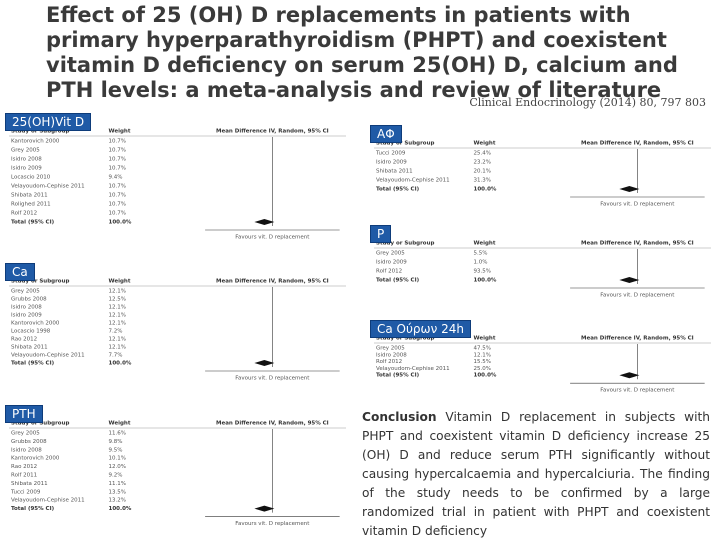 The width and height of the screenshot is (720, 540). Describe the element at coordinates (482, 349) in the screenshot. I see `weight: 47.5%` at that location.